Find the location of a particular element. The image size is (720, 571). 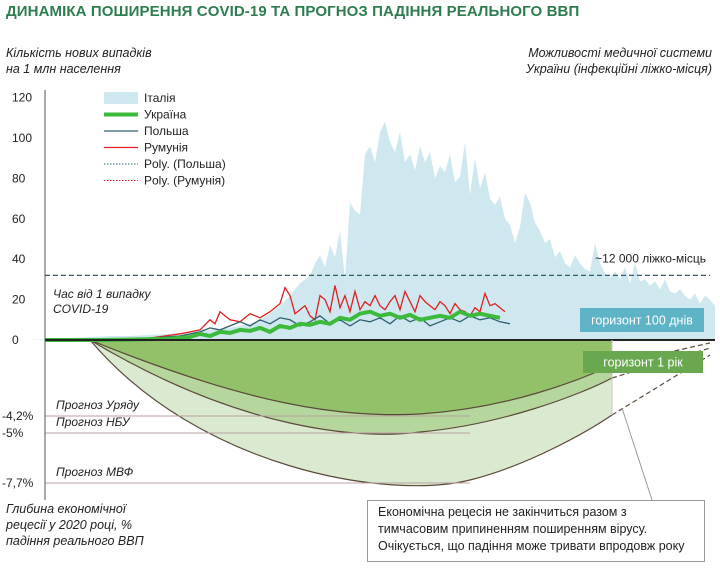

romania-line is located at coordinates (275, 313).